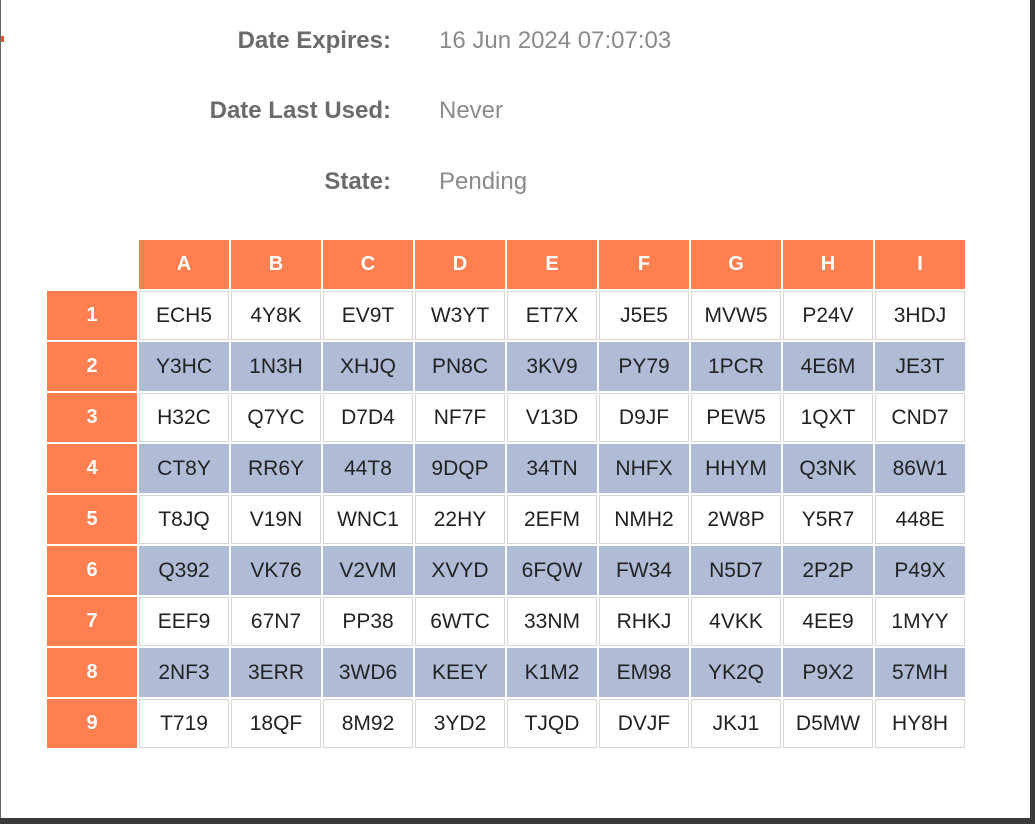 This screenshot has width=1035, height=824. What do you see at coordinates (184, 570) in the screenshot?
I see `grid-cell-a6: Q392` at bounding box center [184, 570].